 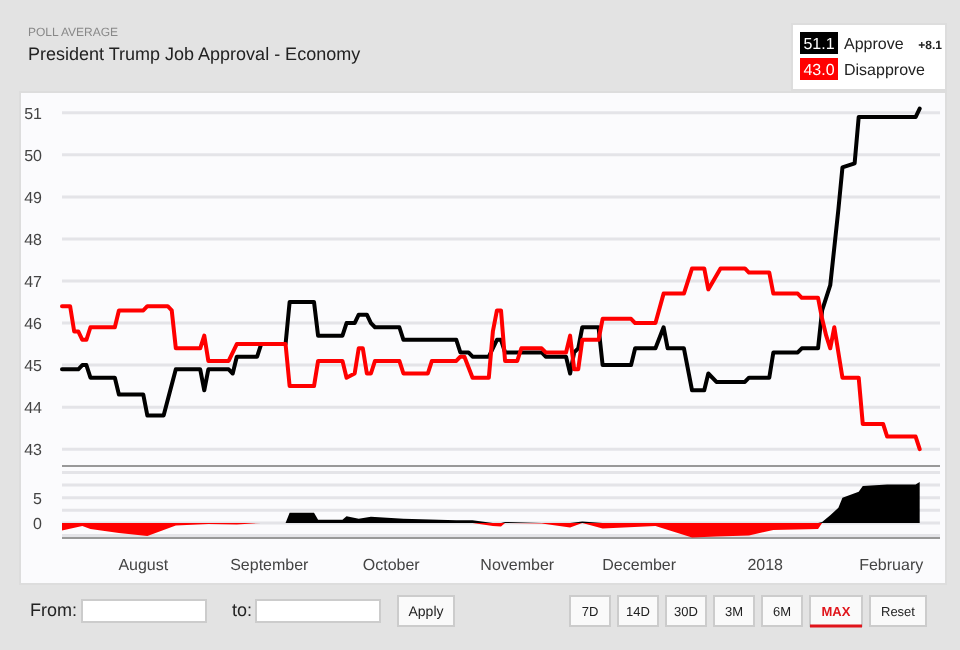 I want to click on x-tick-label: August, so click(x=144, y=565).